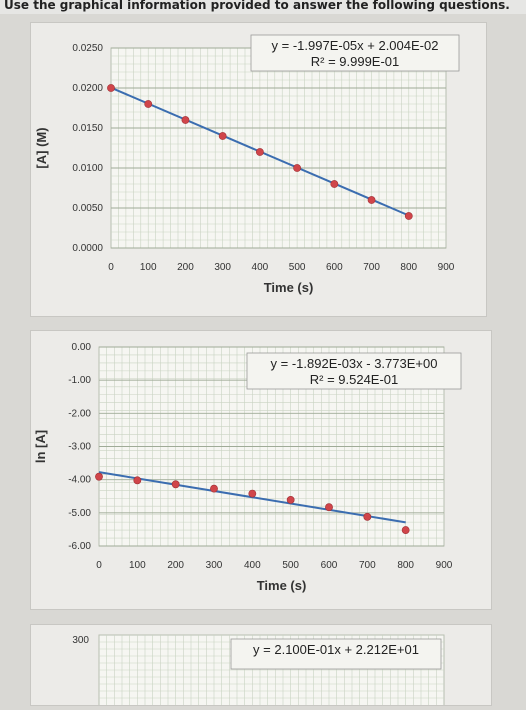 Image resolution: width=526 pixels, height=710 pixels. Describe the element at coordinates (79, 447) in the screenshot. I see `y-tick-label: -3.00` at that location.